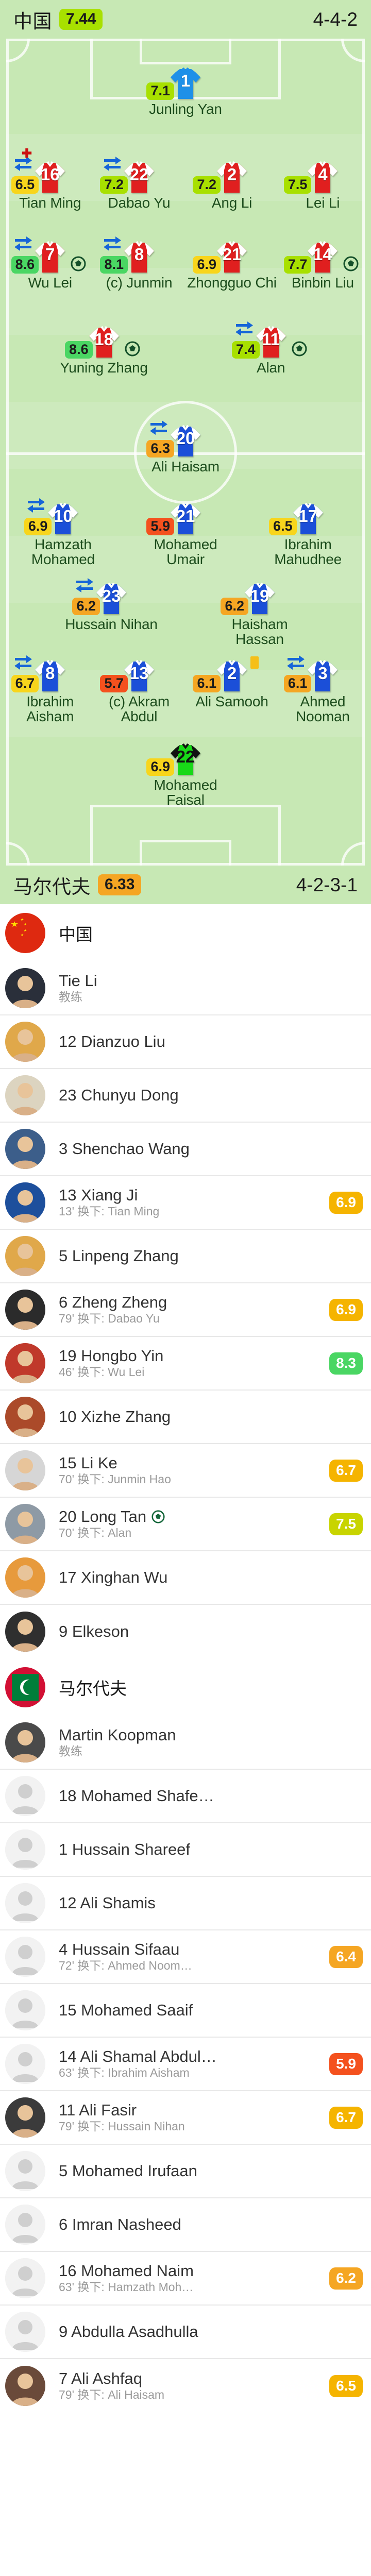  I want to click on list-item: 16 Mohamed Naim 63' 换下: Hamzath Moh… 6.2, so click(185, 2279).